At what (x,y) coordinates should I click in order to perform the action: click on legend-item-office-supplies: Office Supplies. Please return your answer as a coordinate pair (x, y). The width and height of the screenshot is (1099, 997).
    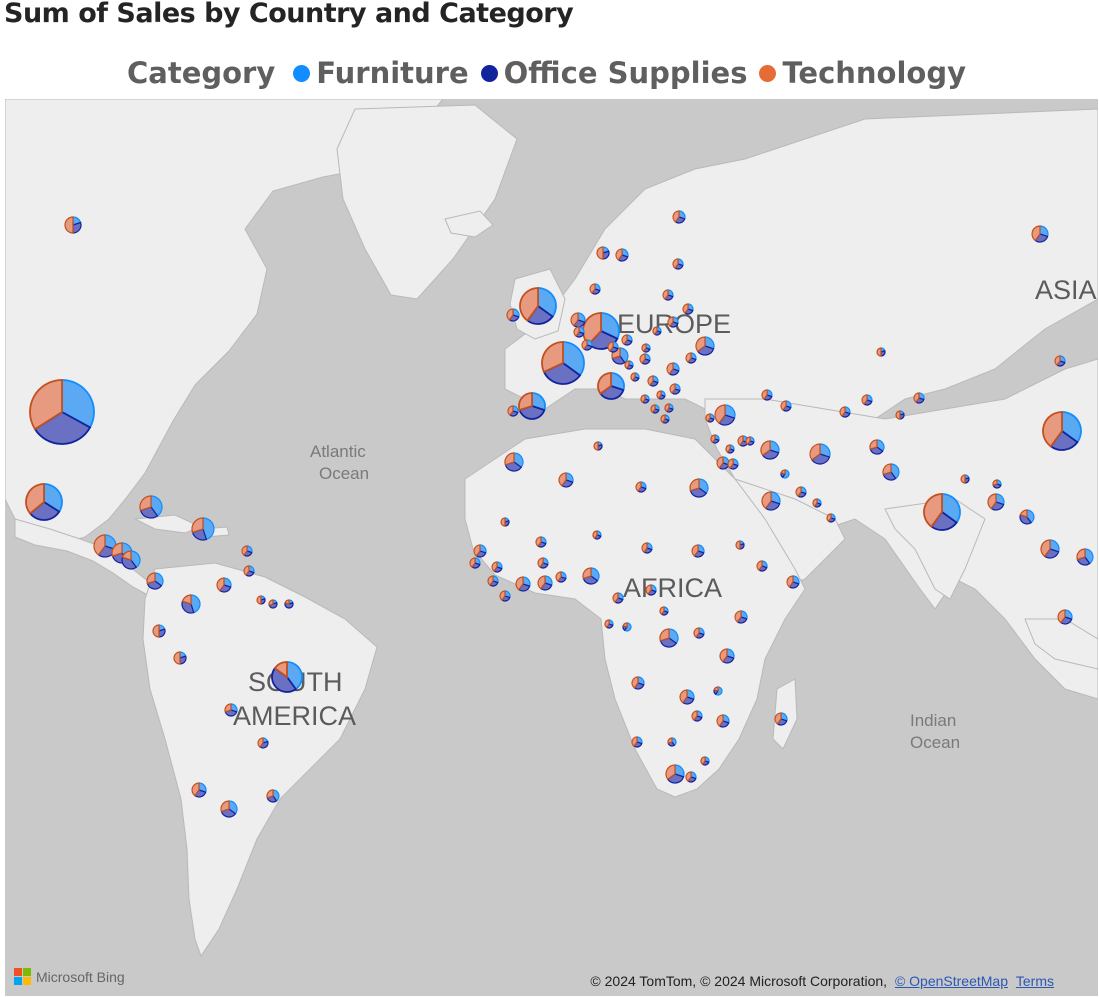
    Looking at the image, I should click on (613, 73).